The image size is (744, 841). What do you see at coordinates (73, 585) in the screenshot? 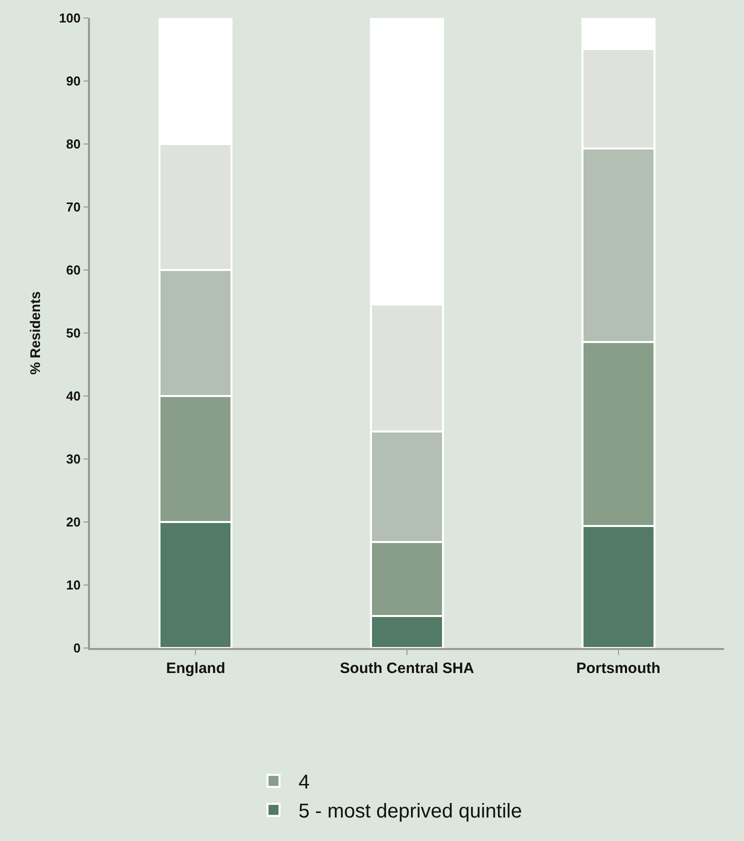
I see `y-tick-label: 10` at bounding box center [73, 585].